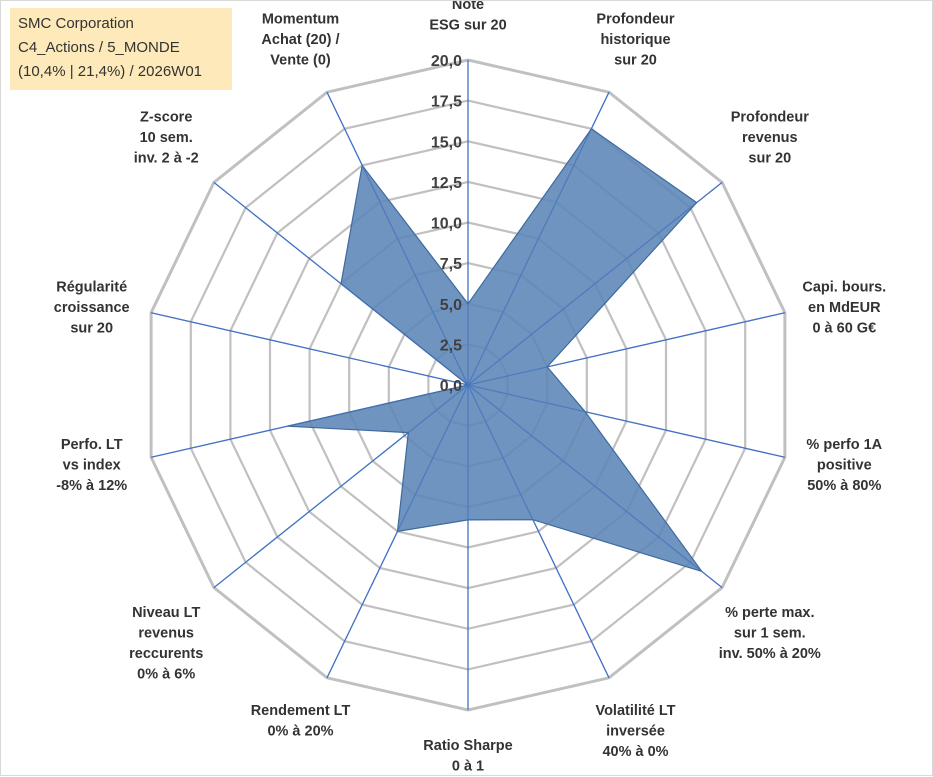  What do you see at coordinates (121, 72) in the screenshot?
I see `period-info: (10,4% | 21,4%) / 2026W01` at bounding box center [121, 72].